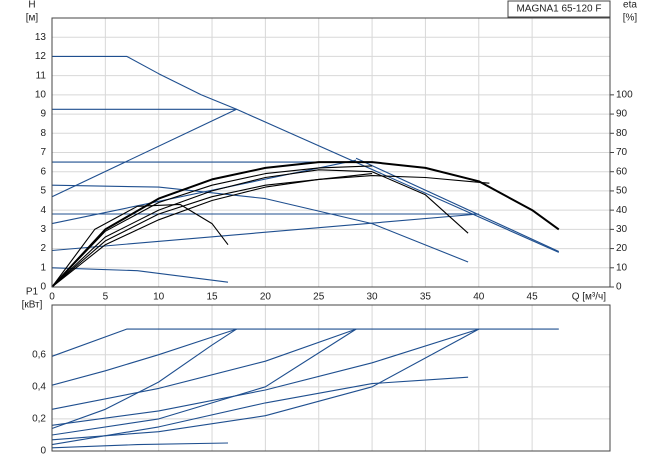 This screenshot has height=460, width=656. I want to click on y2-axis-unit: [%], so click(630, 18).